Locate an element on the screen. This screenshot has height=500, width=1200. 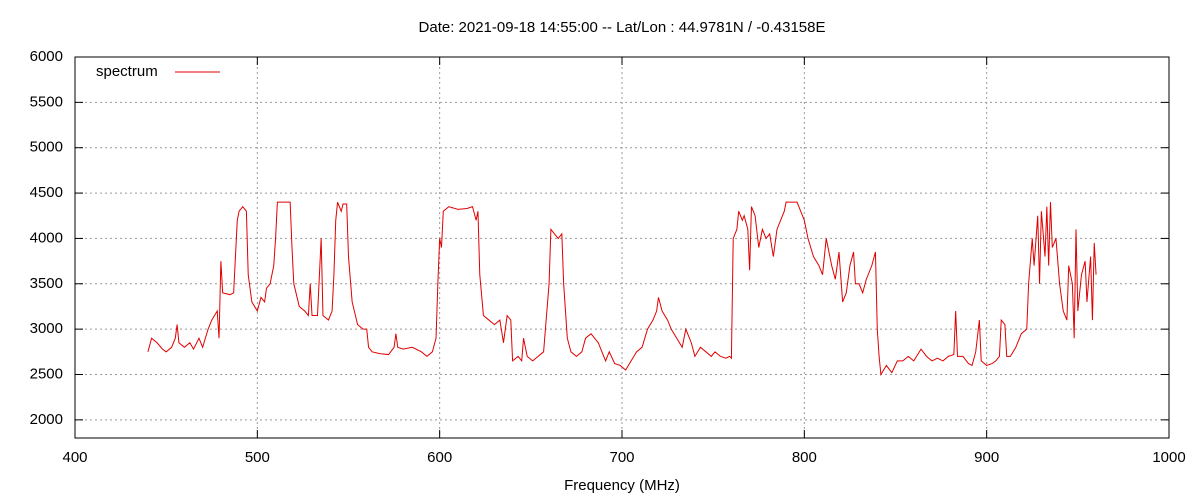
x-tick-label: 400 is located at coordinates (74, 457).